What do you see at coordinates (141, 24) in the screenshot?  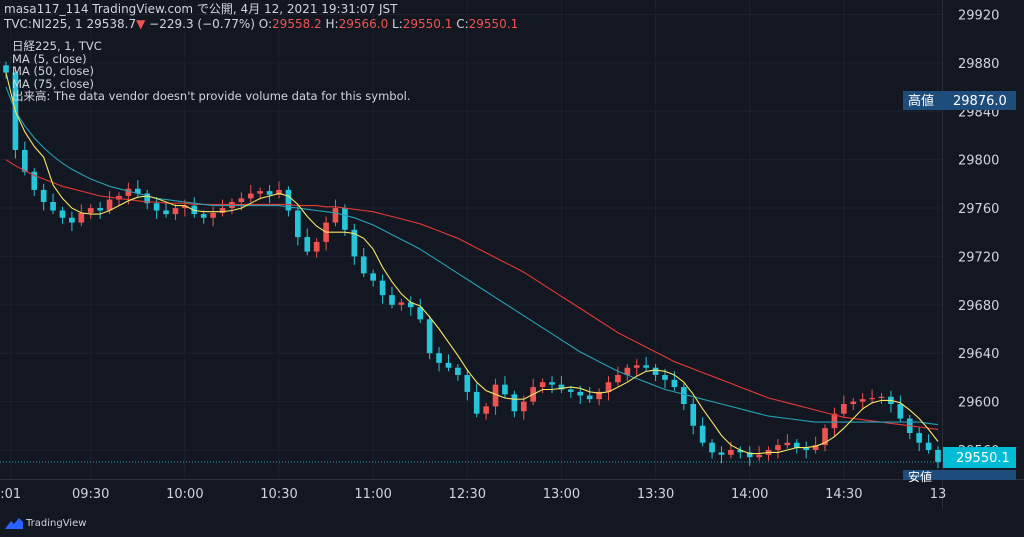 I see `down-arrow-icon: ▼` at bounding box center [141, 24].